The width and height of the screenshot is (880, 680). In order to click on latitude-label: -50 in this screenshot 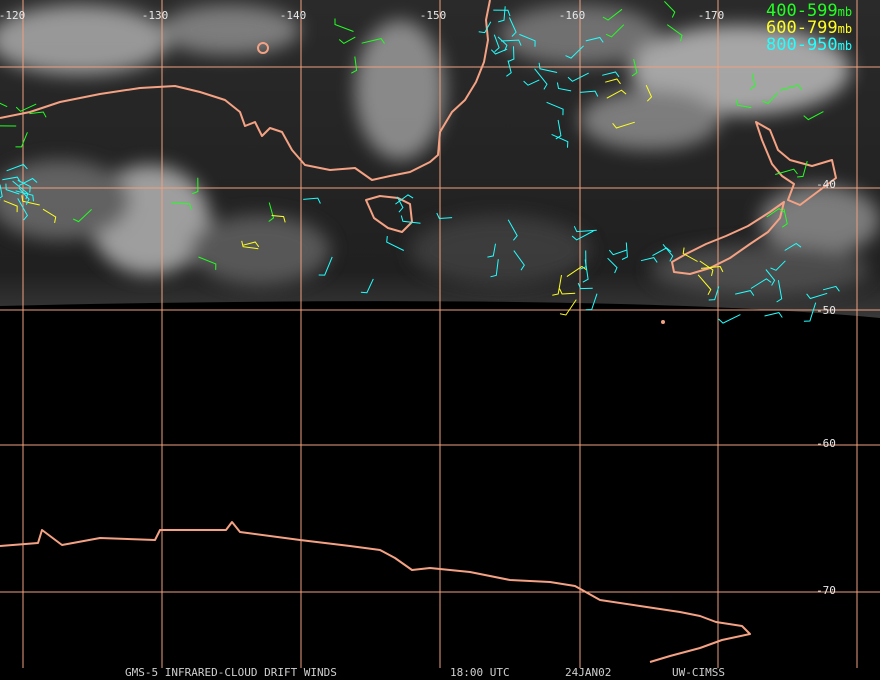, I will do `click(826, 310)`.